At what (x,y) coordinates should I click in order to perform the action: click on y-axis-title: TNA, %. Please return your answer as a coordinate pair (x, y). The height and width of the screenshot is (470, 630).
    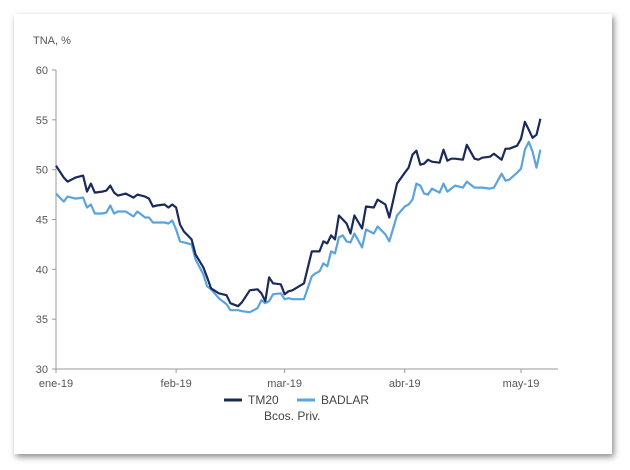
    Looking at the image, I should click on (52, 41).